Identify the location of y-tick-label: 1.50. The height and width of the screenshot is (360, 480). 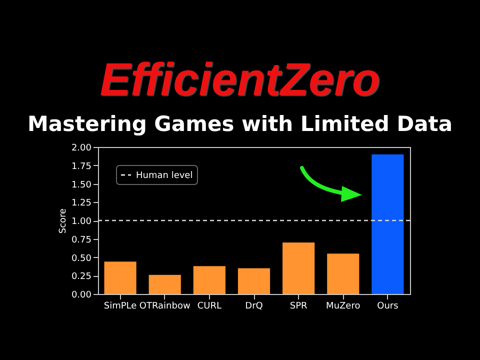
(81, 185).